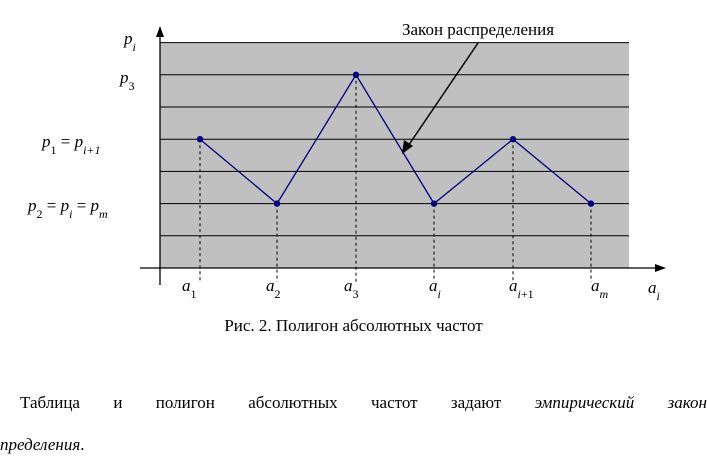 This screenshot has width=707, height=466. Describe the element at coordinates (273, 288) in the screenshot. I see `x-tick-label-a2: a2` at that location.